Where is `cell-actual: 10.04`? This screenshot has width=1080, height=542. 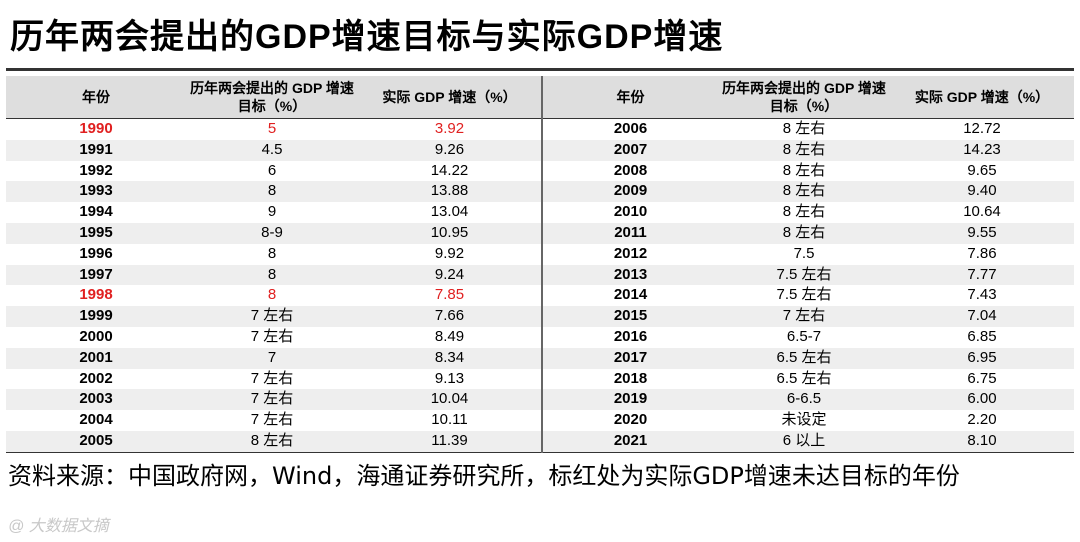
cell-actual: 10.04 is located at coordinates (450, 400).